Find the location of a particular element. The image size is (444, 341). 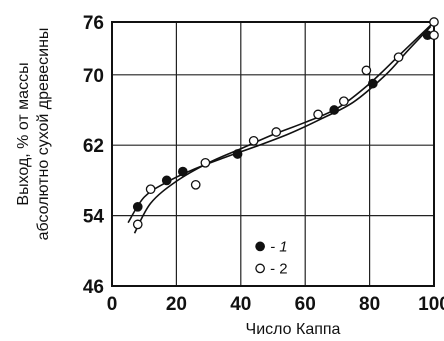

x-tick-labels: 0 20 40 60 80 100 is located at coordinates (275, 304).